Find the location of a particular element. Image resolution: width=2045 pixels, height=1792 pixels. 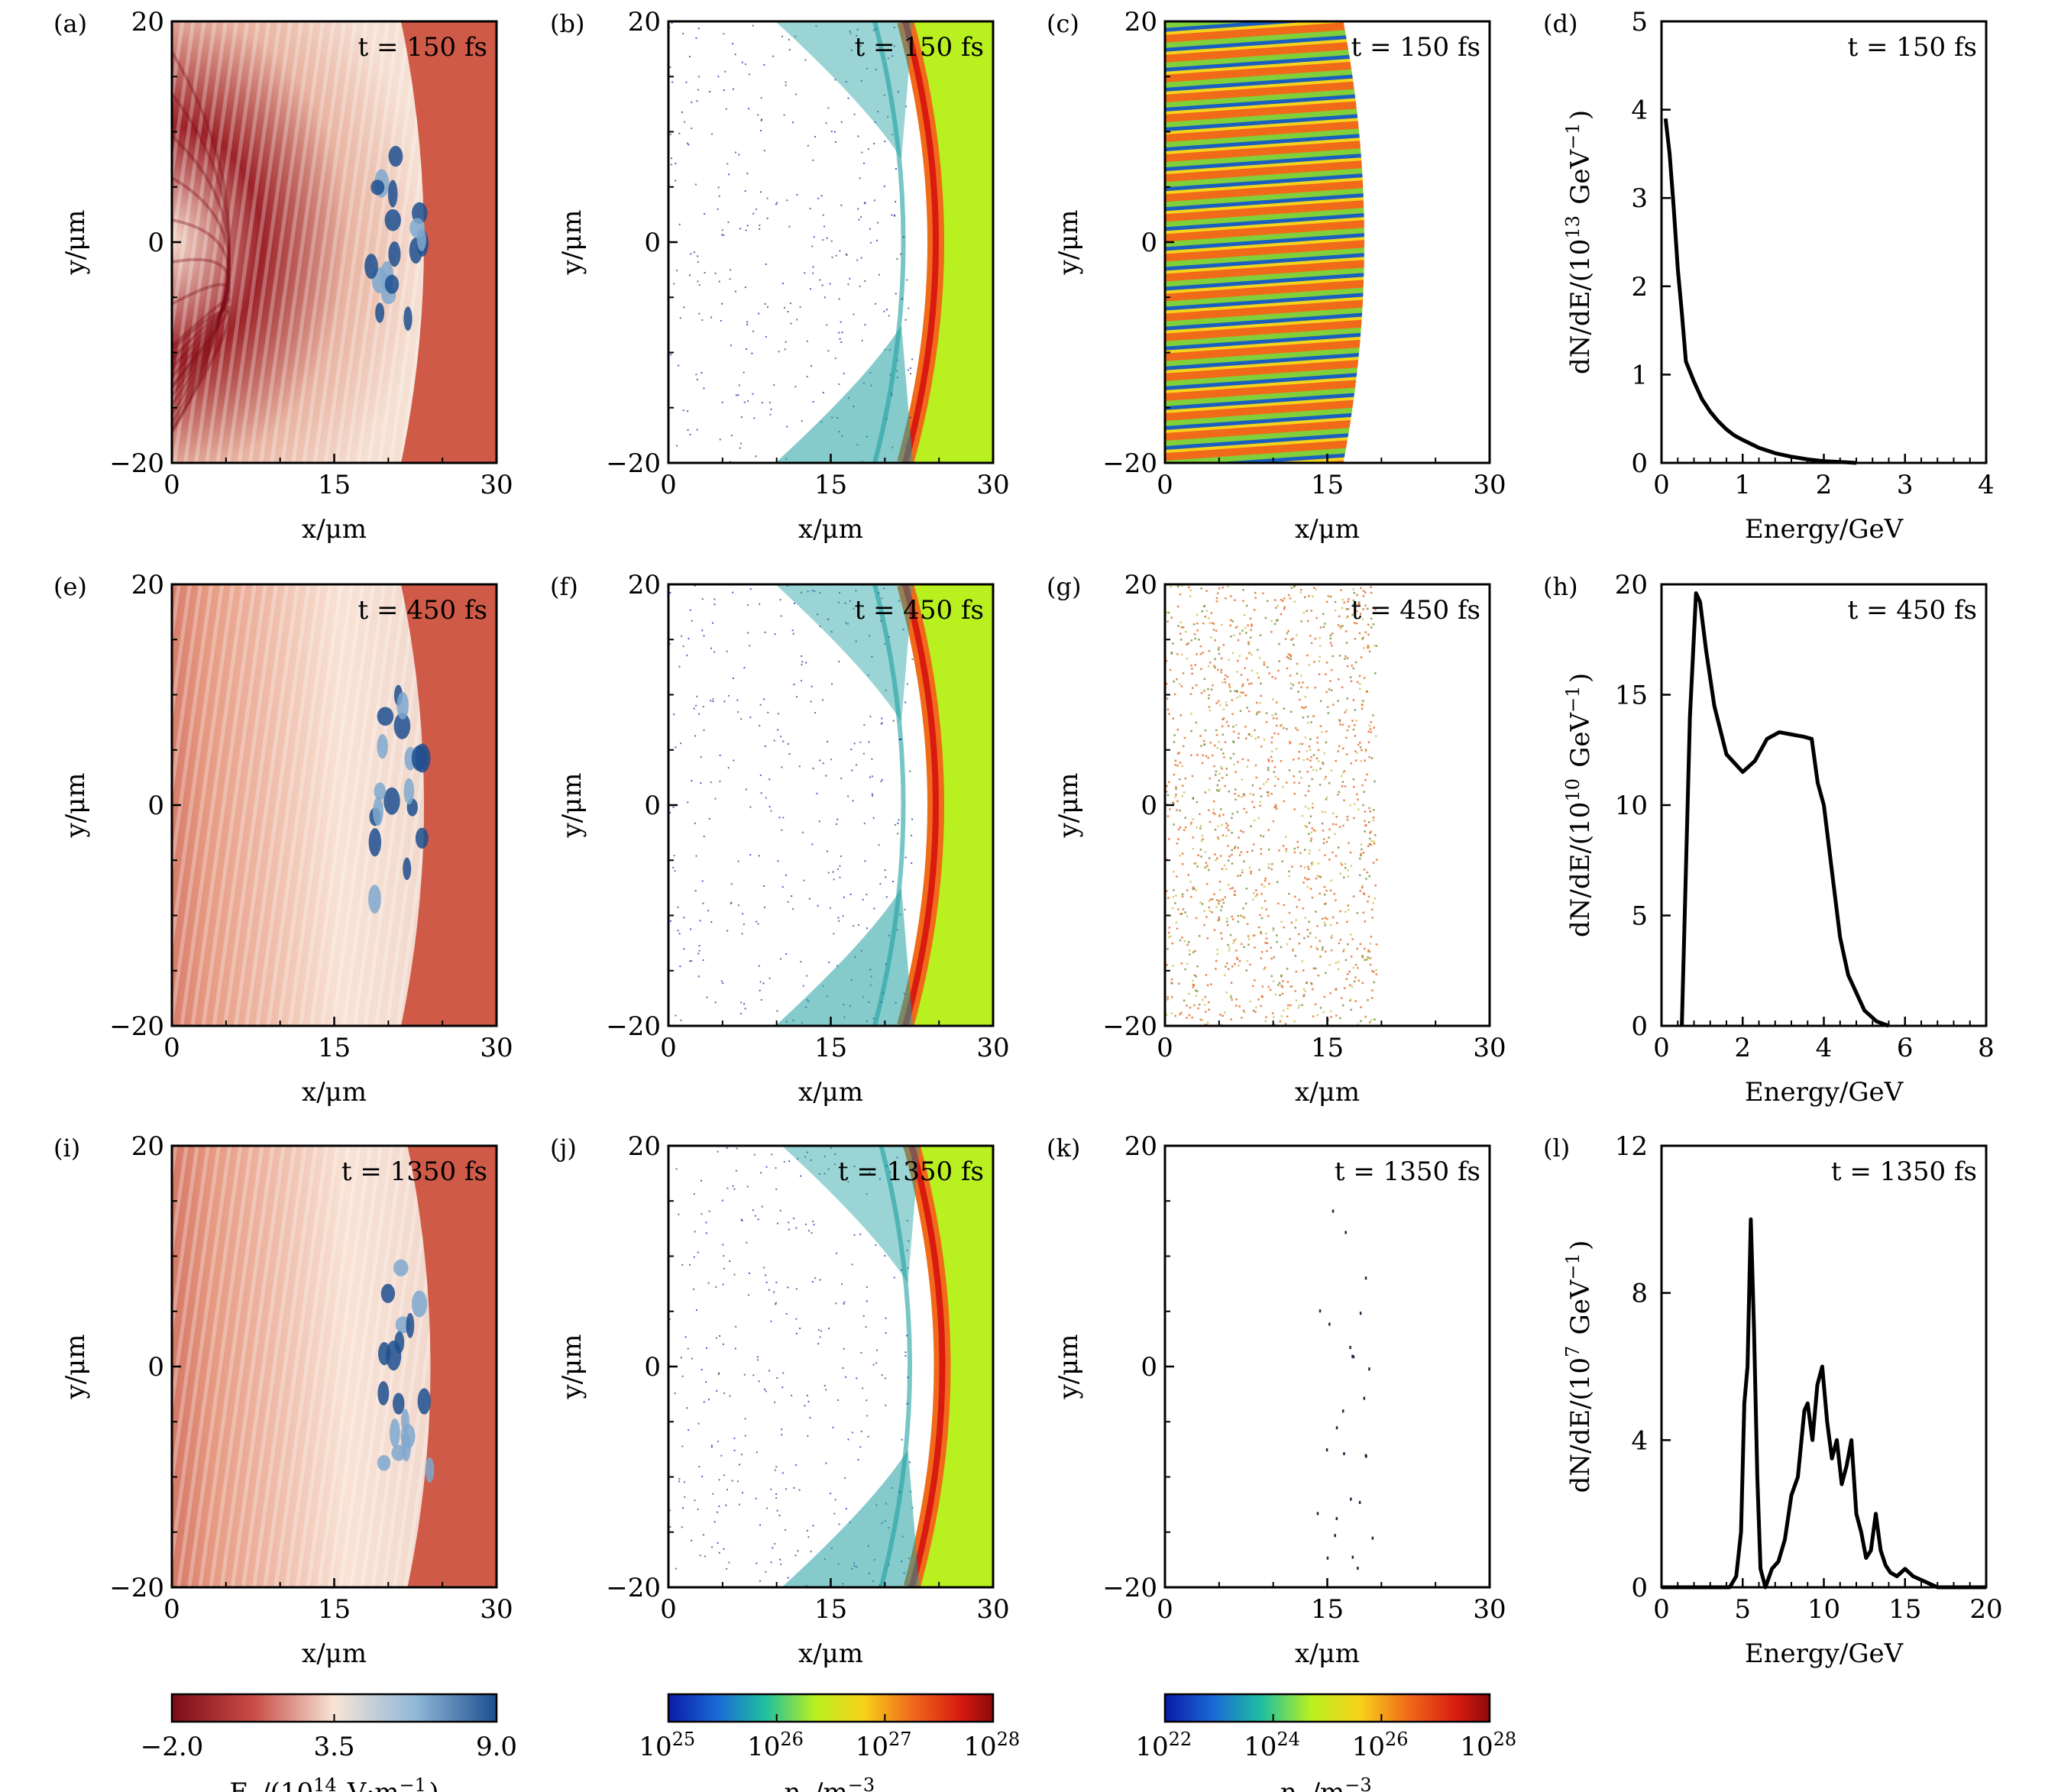

x-tick-label: 15 is located at coordinates (1327, 485).